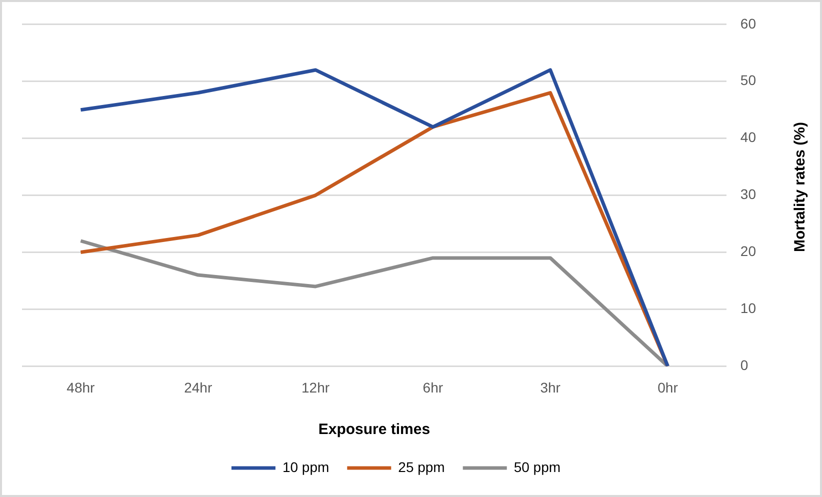 The width and height of the screenshot is (822, 497). What do you see at coordinates (374, 429) in the screenshot?
I see `x-axis-title: Exposure times` at bounding box center [374, 429].